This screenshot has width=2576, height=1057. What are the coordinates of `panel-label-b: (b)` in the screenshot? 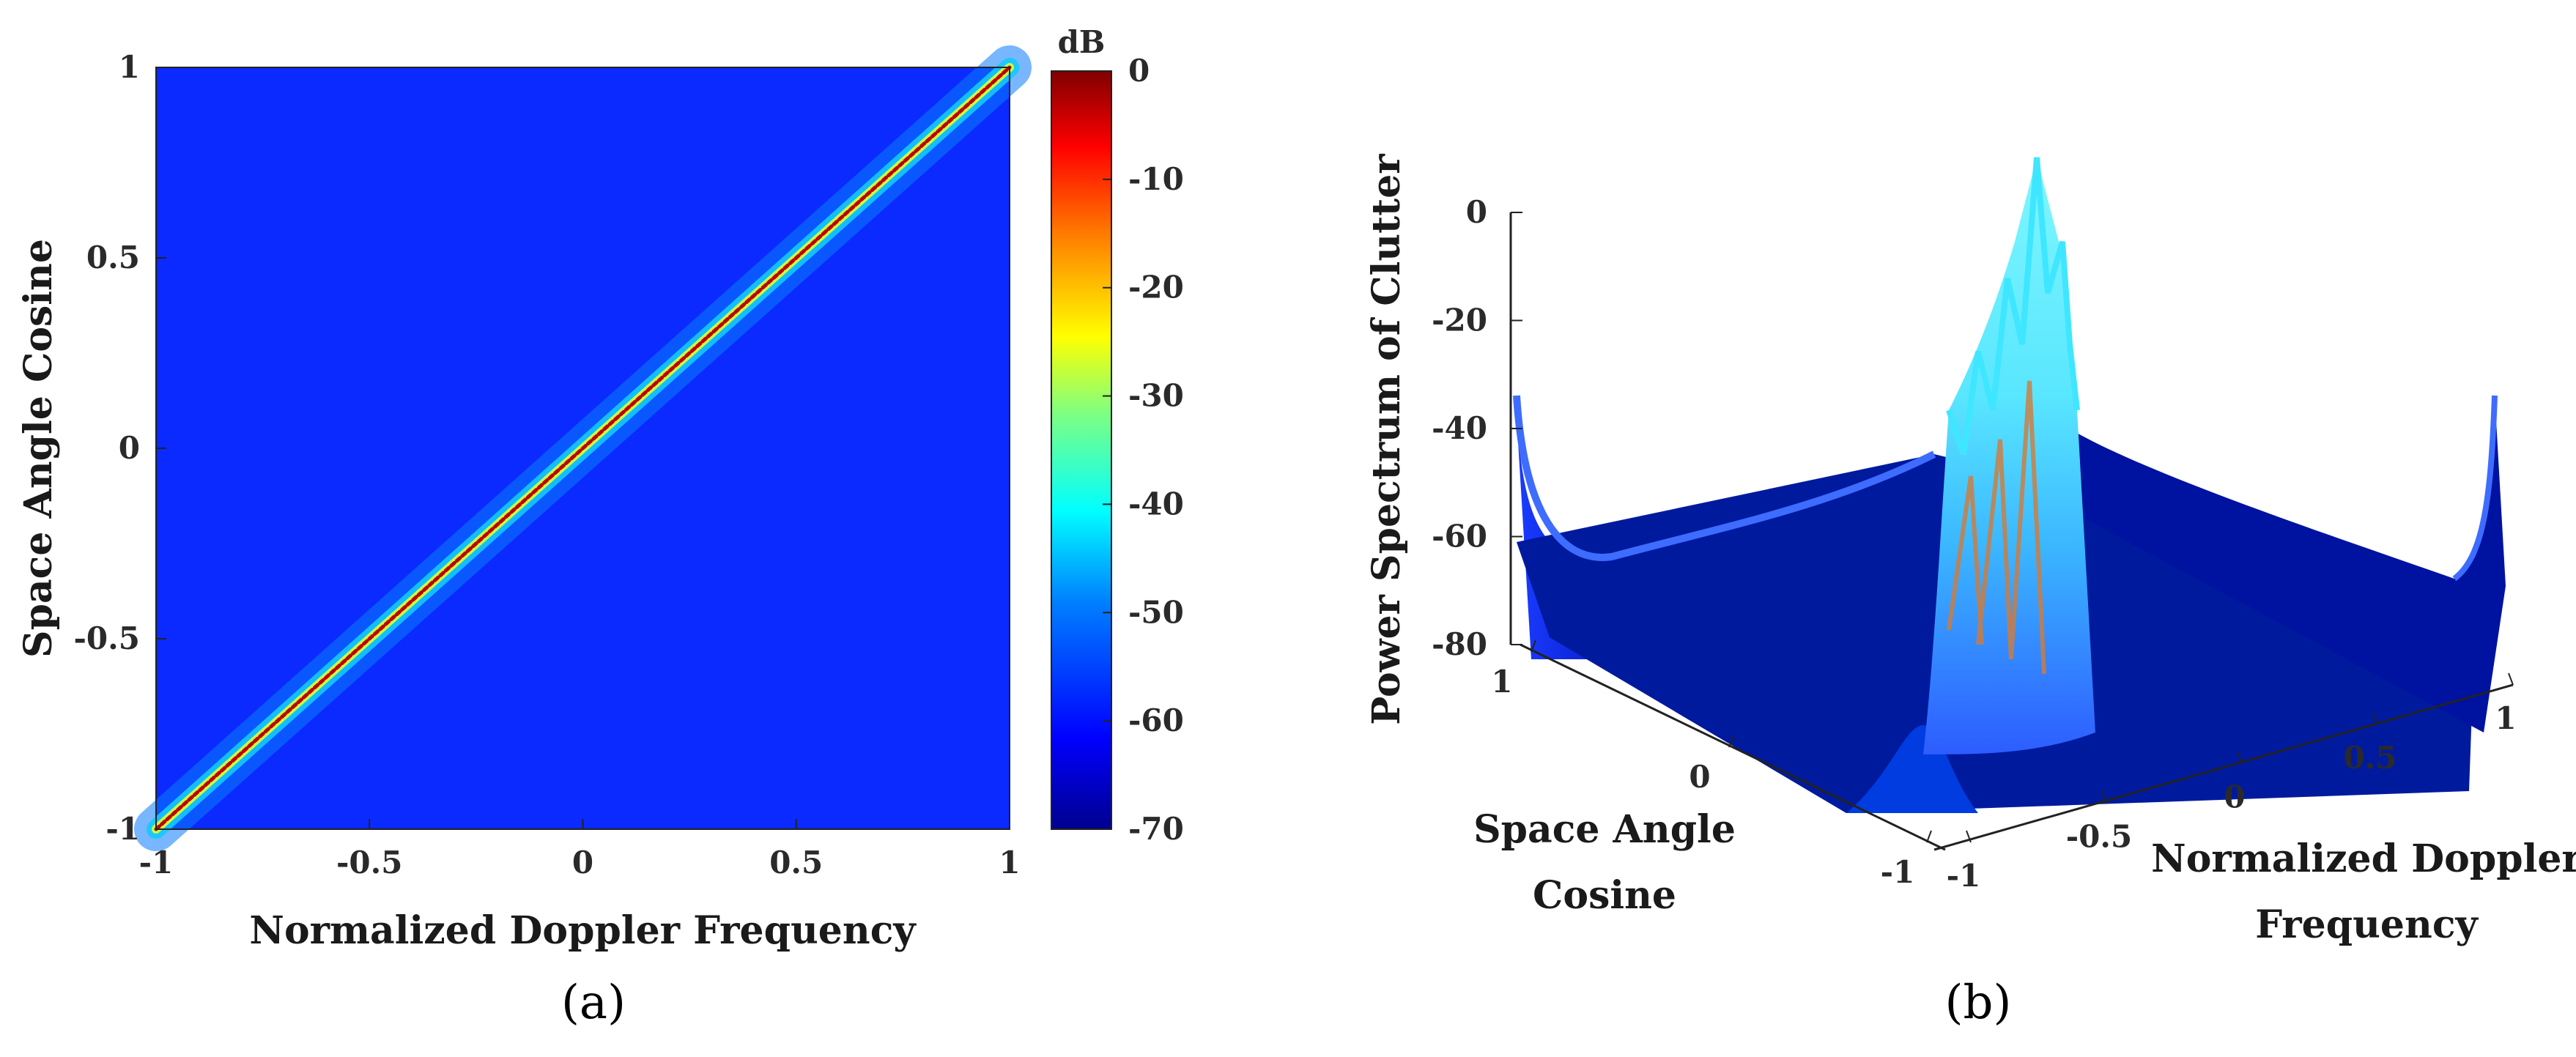 It's located at (1978, 1003).